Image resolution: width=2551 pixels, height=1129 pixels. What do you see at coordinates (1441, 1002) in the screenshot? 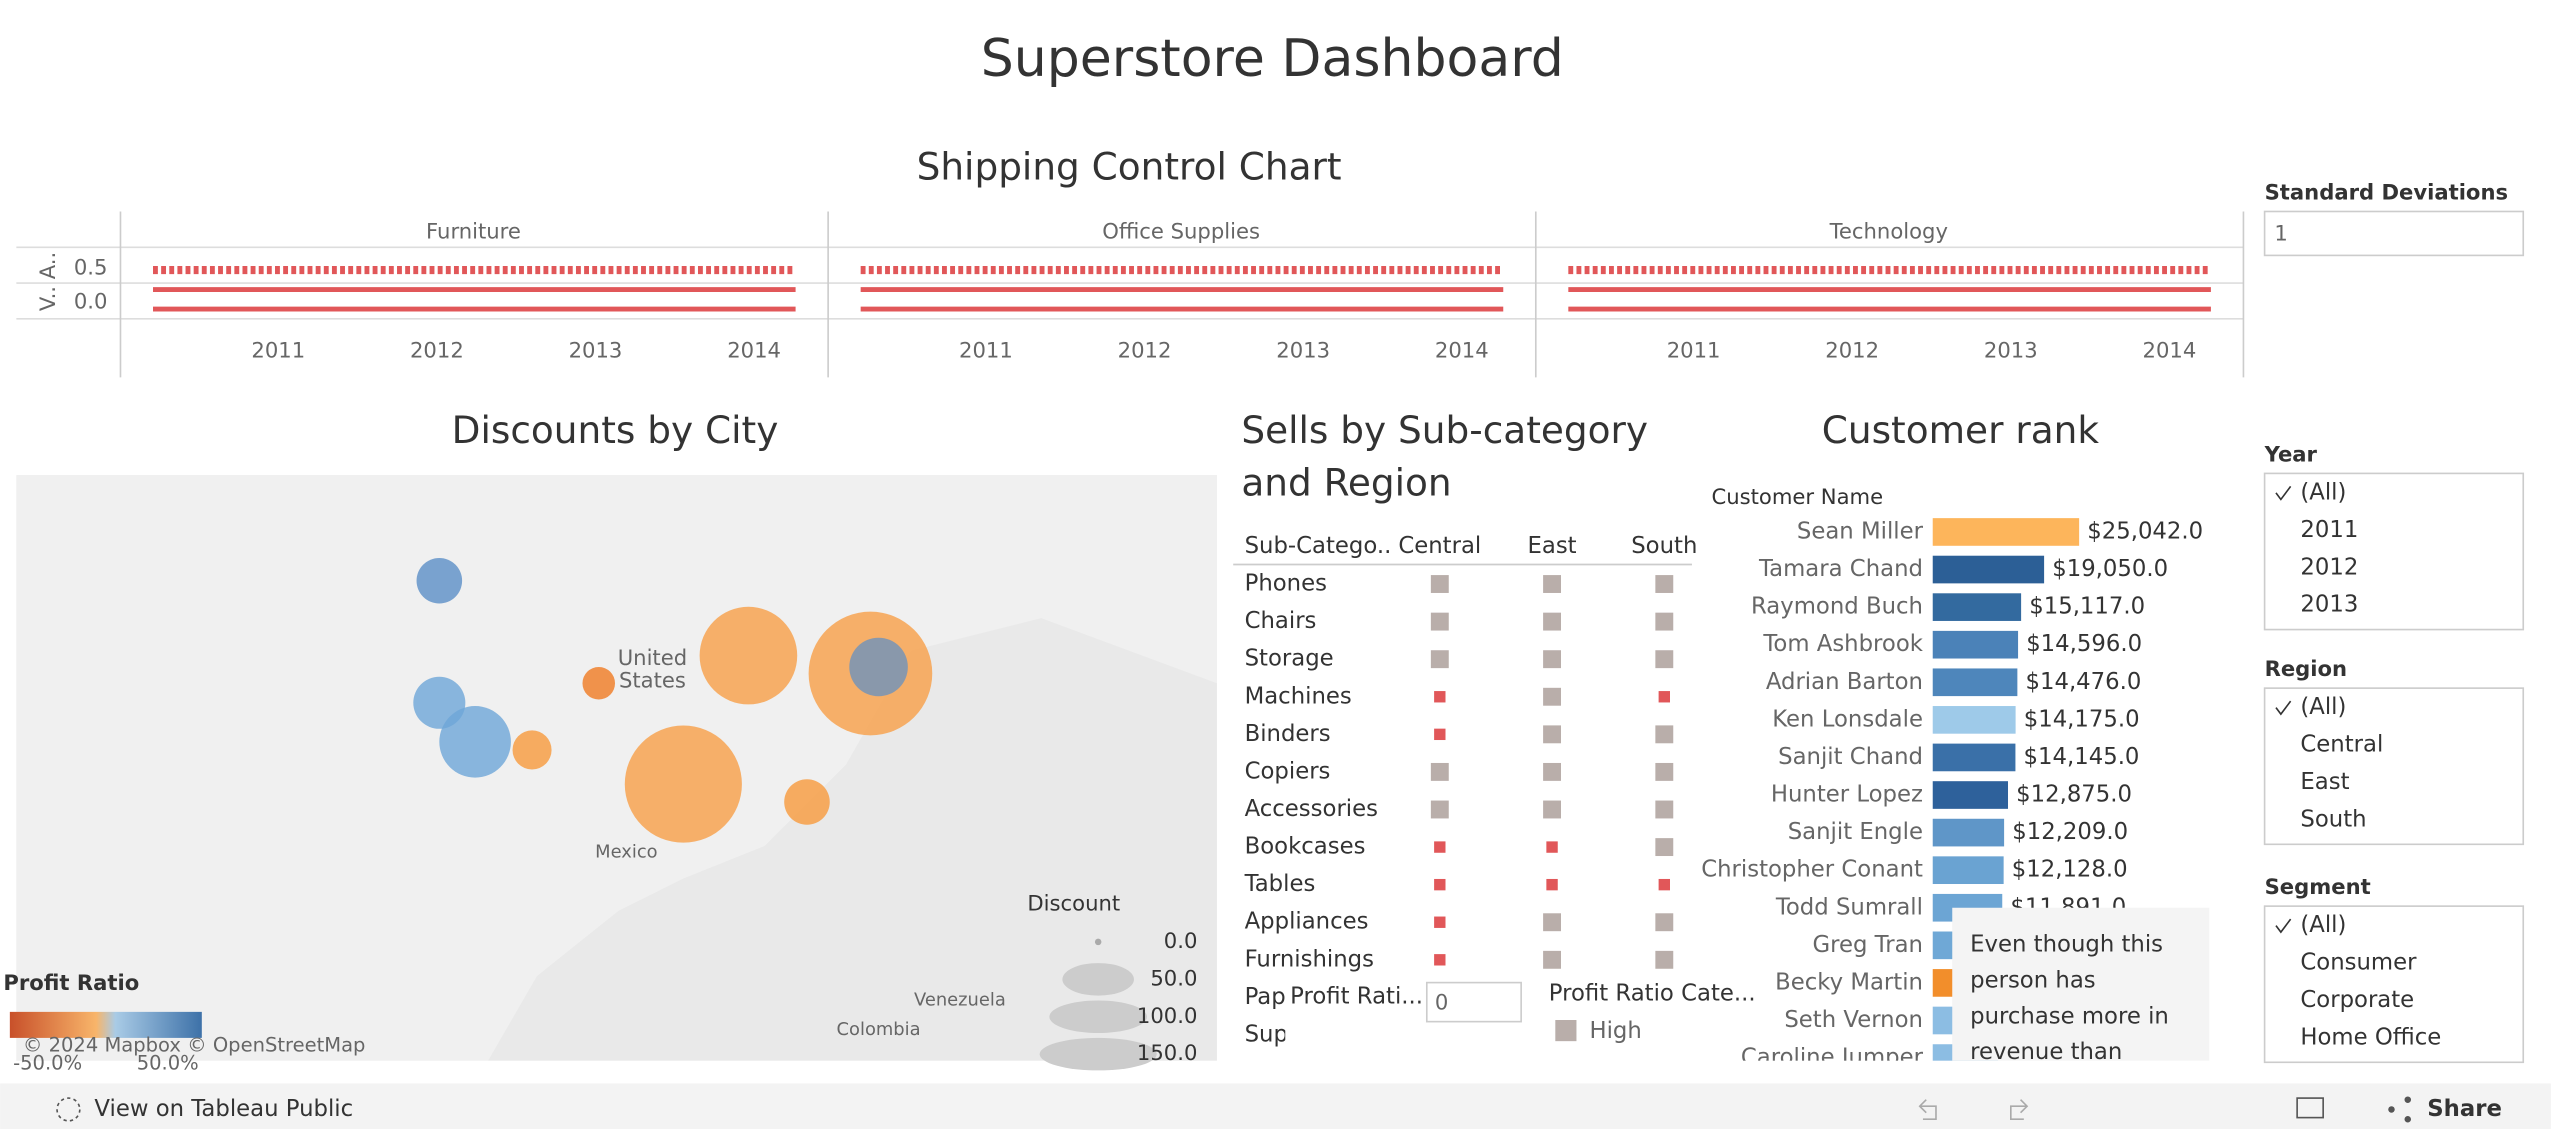
I see `input-value: 0` at bounding box center [1441, 1002].